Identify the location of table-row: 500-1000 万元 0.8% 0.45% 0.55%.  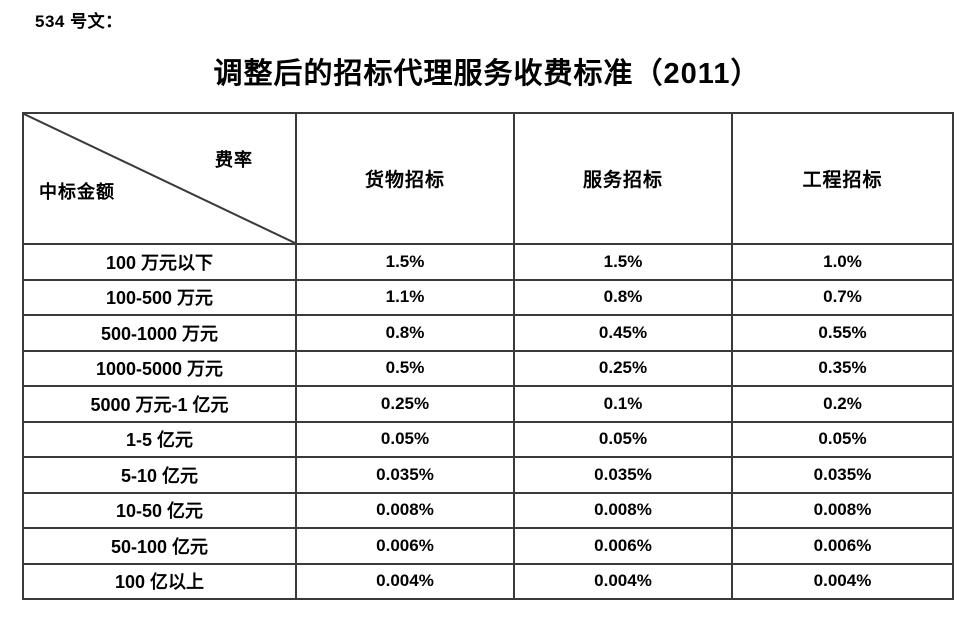
(488, 333).